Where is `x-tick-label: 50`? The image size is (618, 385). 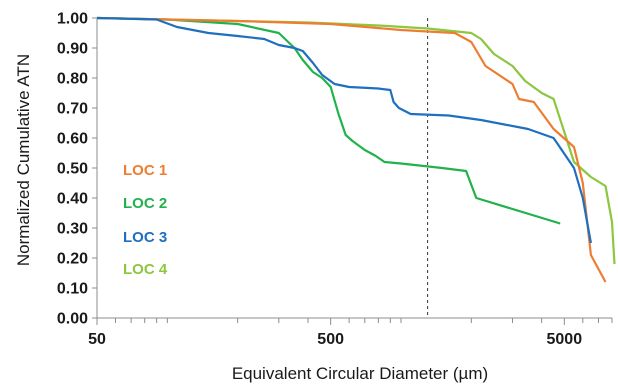 x-tick-label: 50 is located at coordinates (97, 339).